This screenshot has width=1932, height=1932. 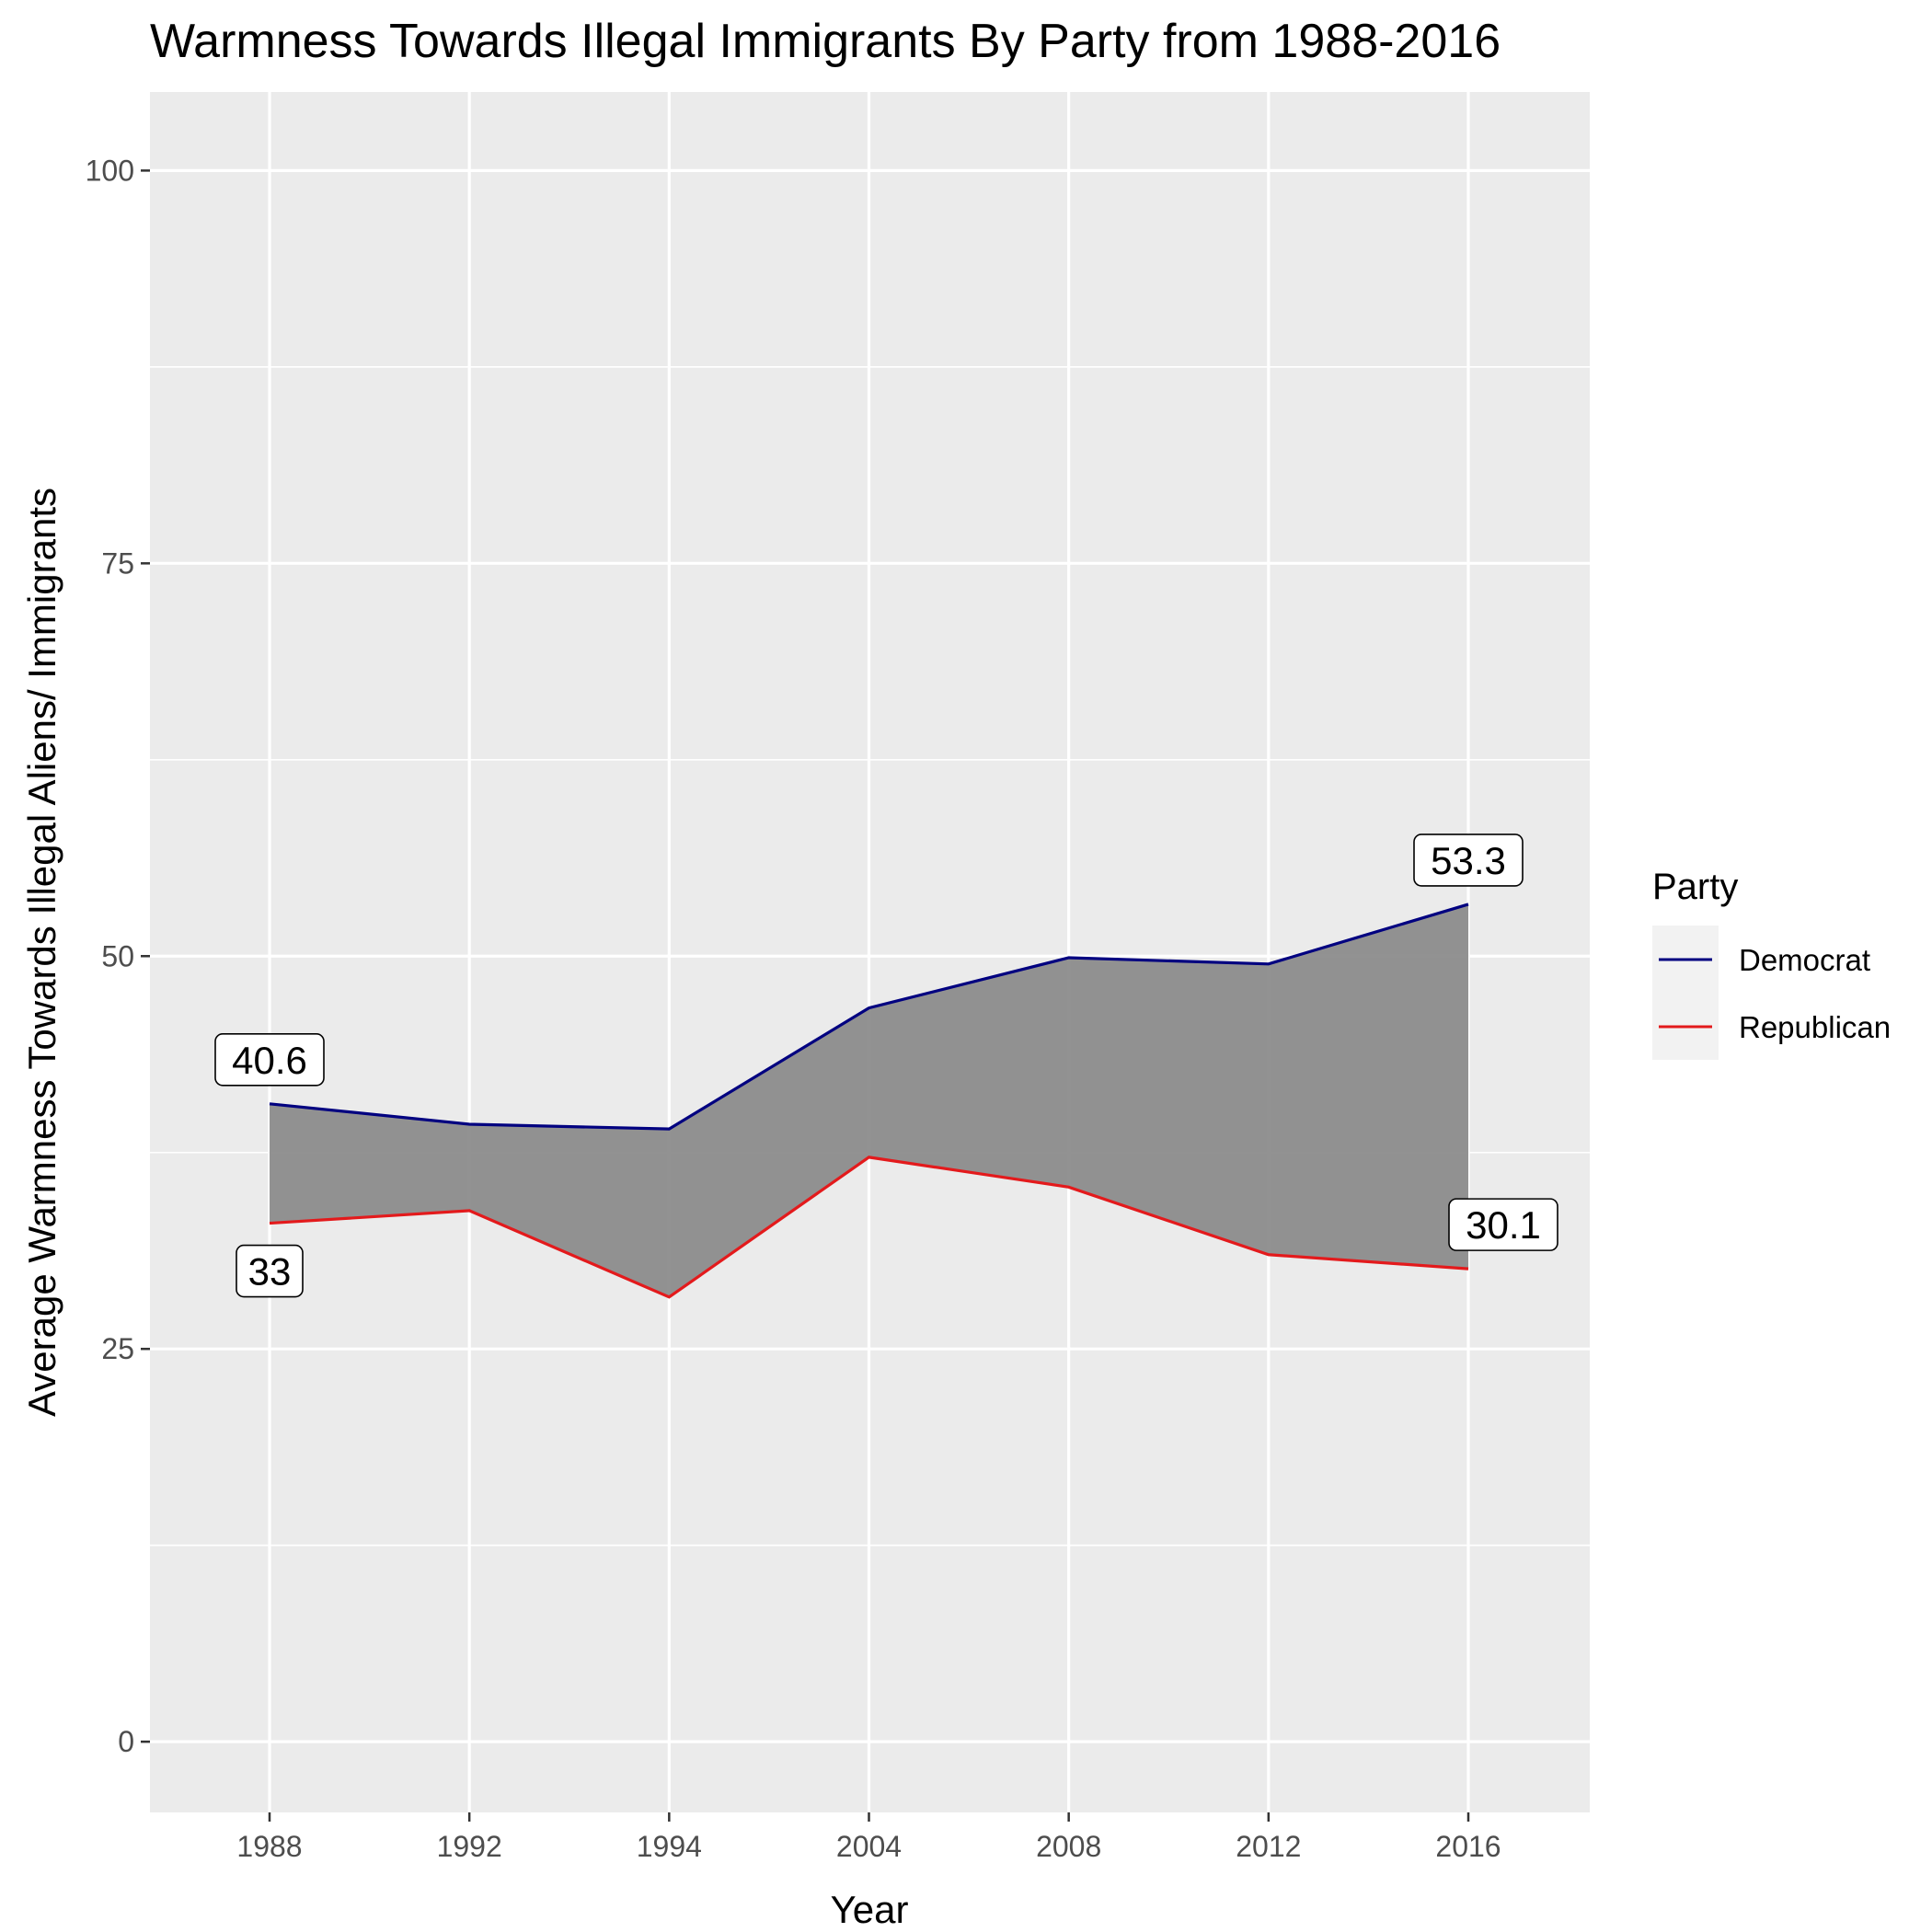 I want to click on data-label-text: 53.3, so click(x=1468, y=860).